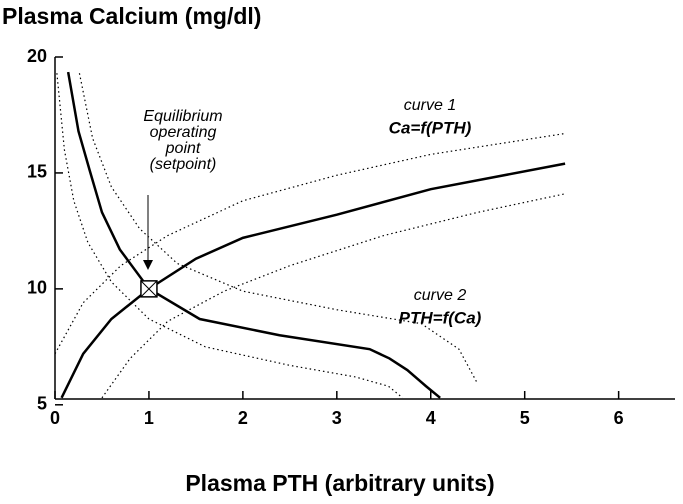 The width and height of the screenshot is (683, 504). What do you see at coordinates (430, 105) in the screenshot?
I see `annotation: curve 1` at bounding box center [430, 105].